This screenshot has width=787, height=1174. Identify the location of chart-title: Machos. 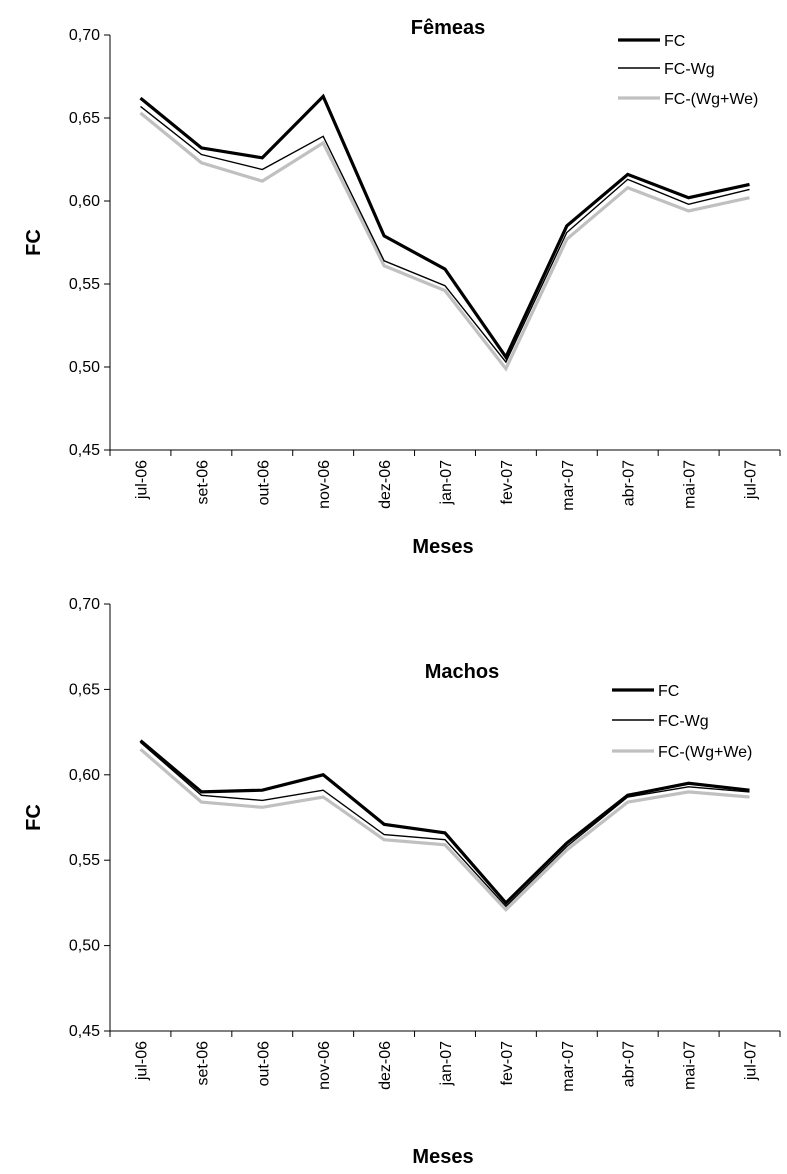
(462, 672).